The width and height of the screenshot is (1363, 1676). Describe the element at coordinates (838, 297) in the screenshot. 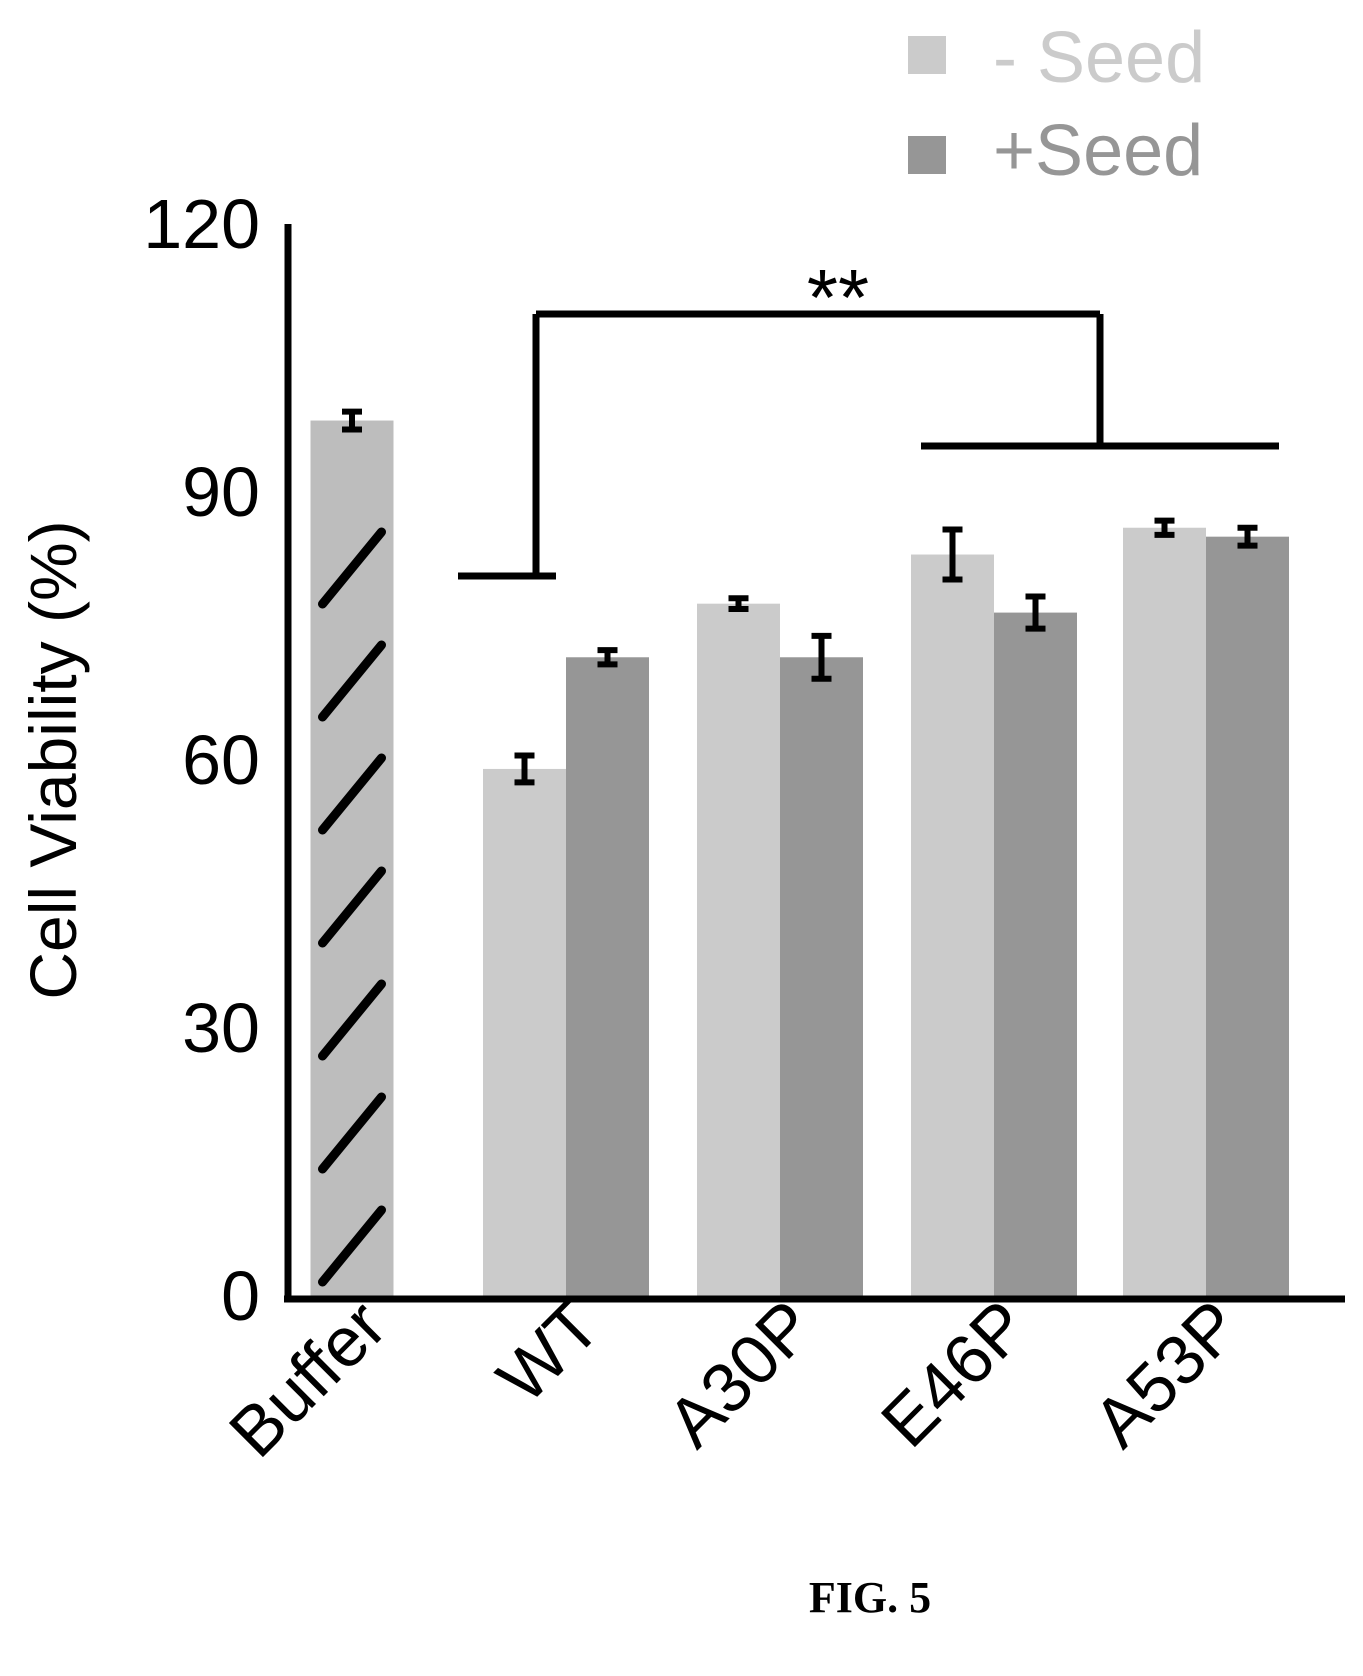

I see `significance-stars: **` at that location.